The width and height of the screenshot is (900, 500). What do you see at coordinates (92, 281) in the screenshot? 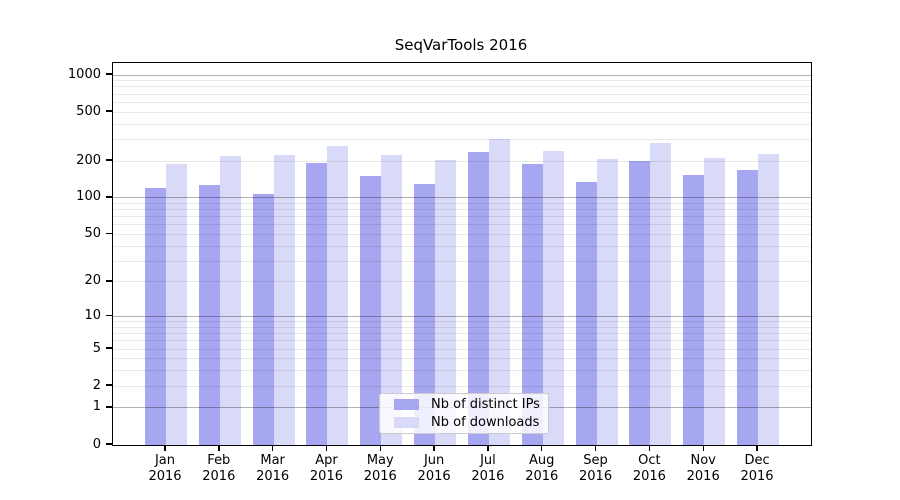
I see `y-tick-label: 20` at bounding box center [92, 281].